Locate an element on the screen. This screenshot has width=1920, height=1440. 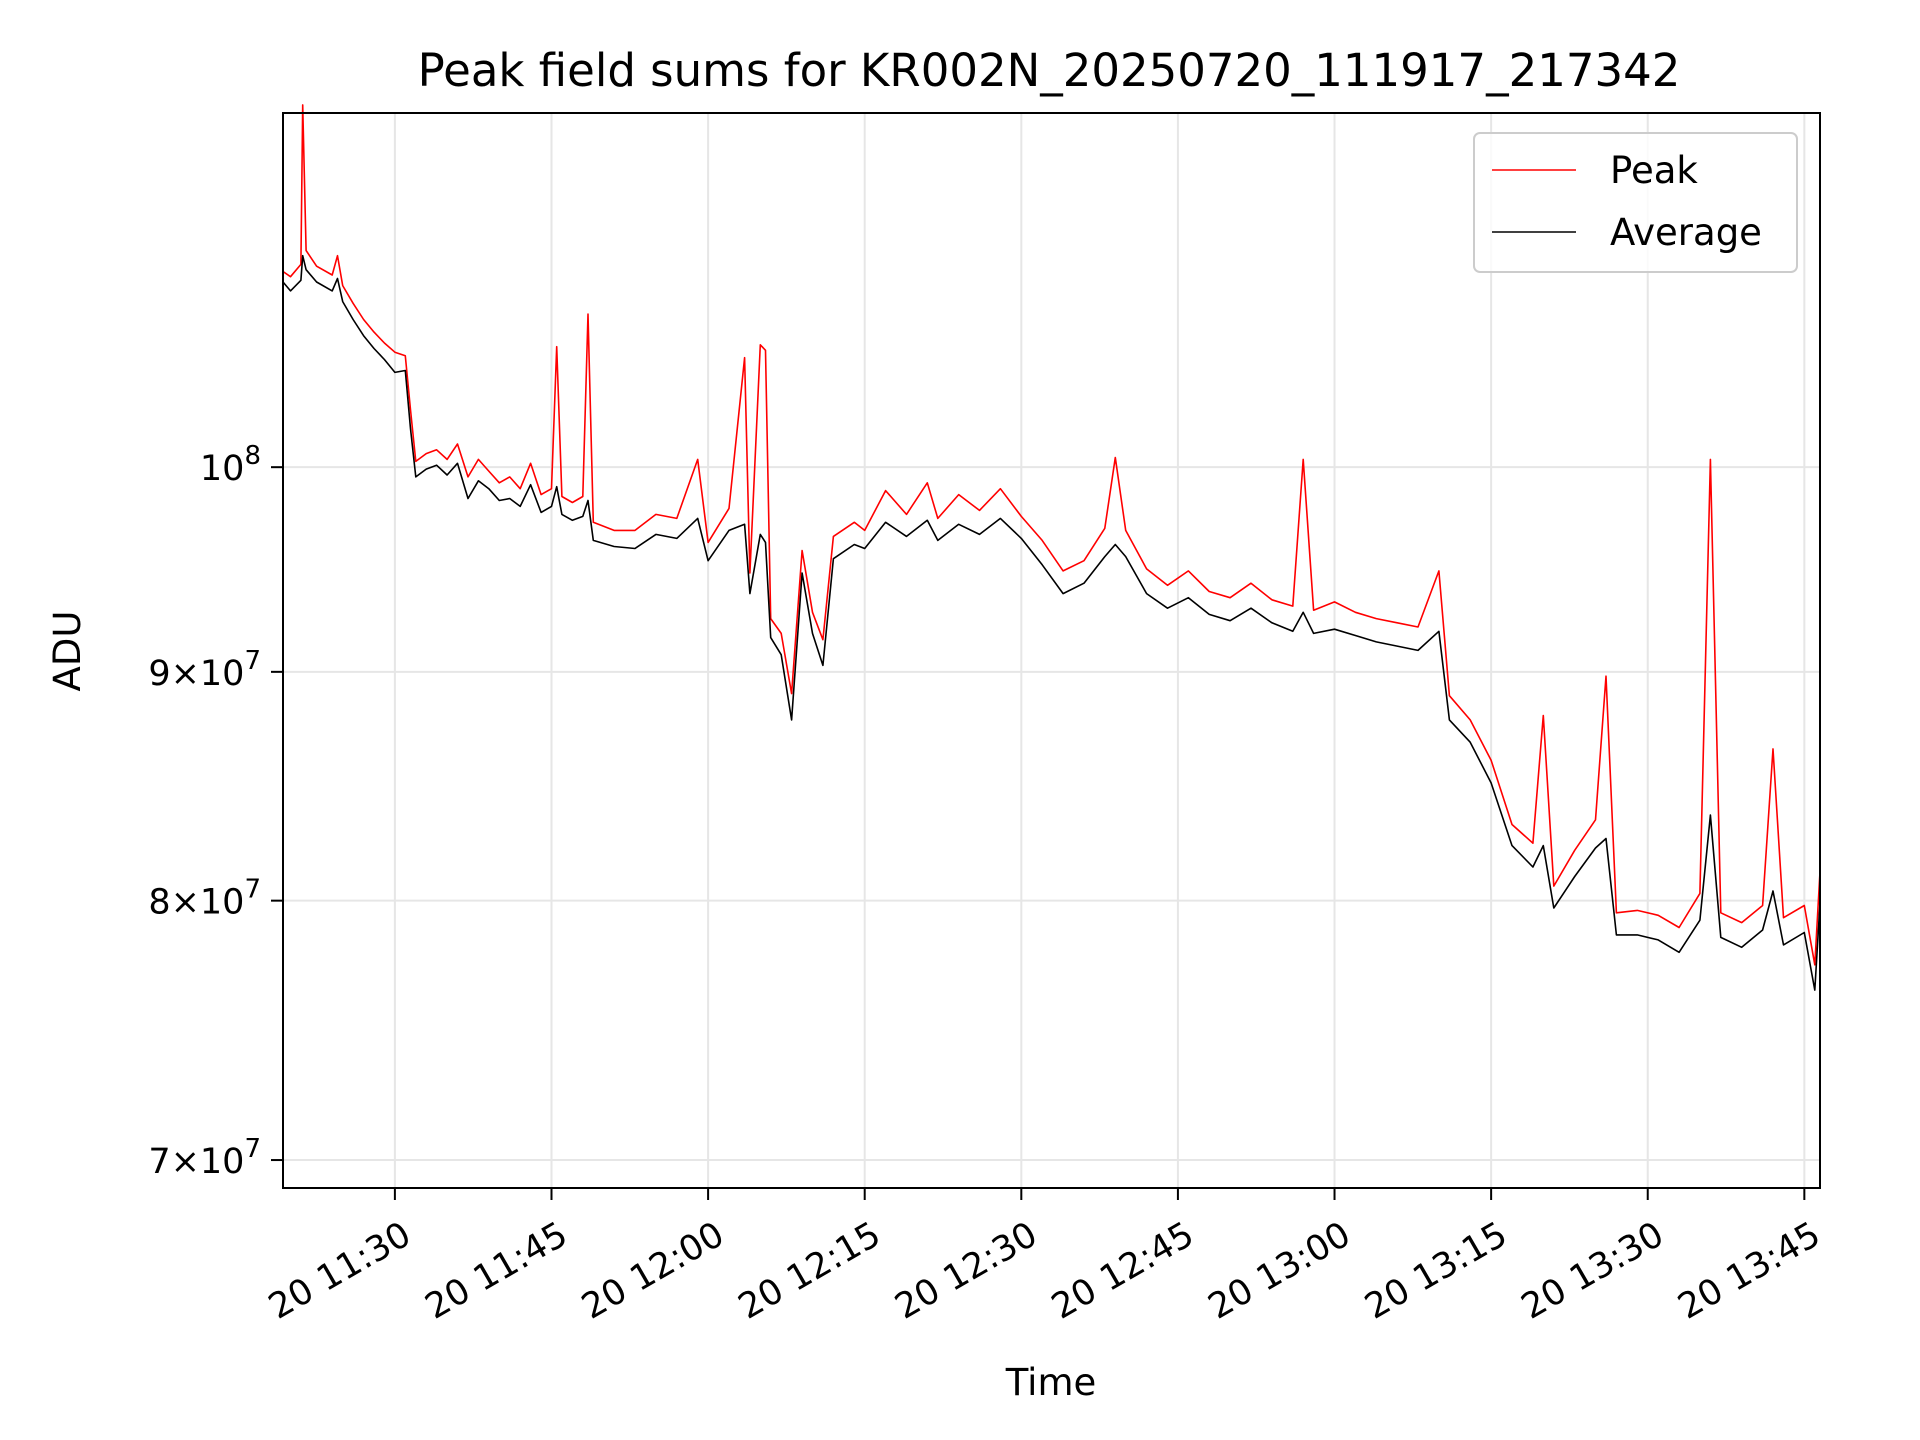
y-tick-label: 108 is located at coordinates (230, 465).